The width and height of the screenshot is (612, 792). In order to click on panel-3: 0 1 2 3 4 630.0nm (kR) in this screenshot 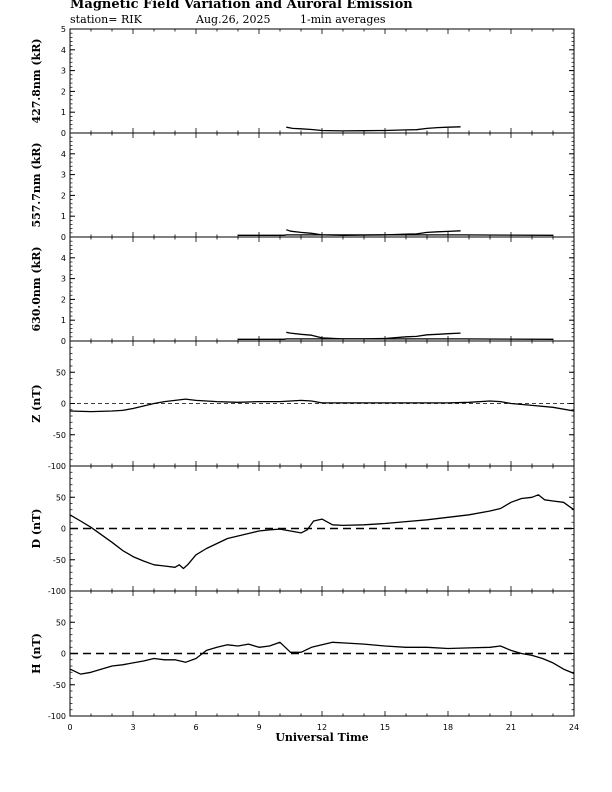, I will do `click(302, 291)`.